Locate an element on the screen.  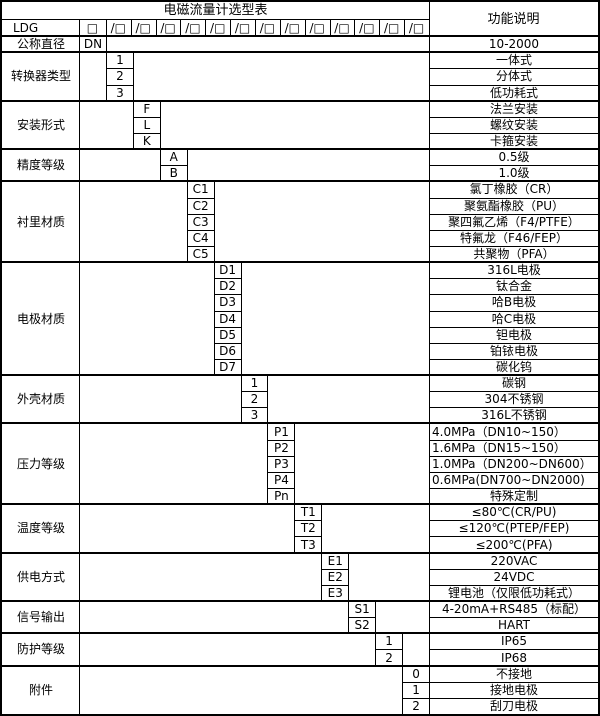
code-cell: K is located at coordinates (146, 141).